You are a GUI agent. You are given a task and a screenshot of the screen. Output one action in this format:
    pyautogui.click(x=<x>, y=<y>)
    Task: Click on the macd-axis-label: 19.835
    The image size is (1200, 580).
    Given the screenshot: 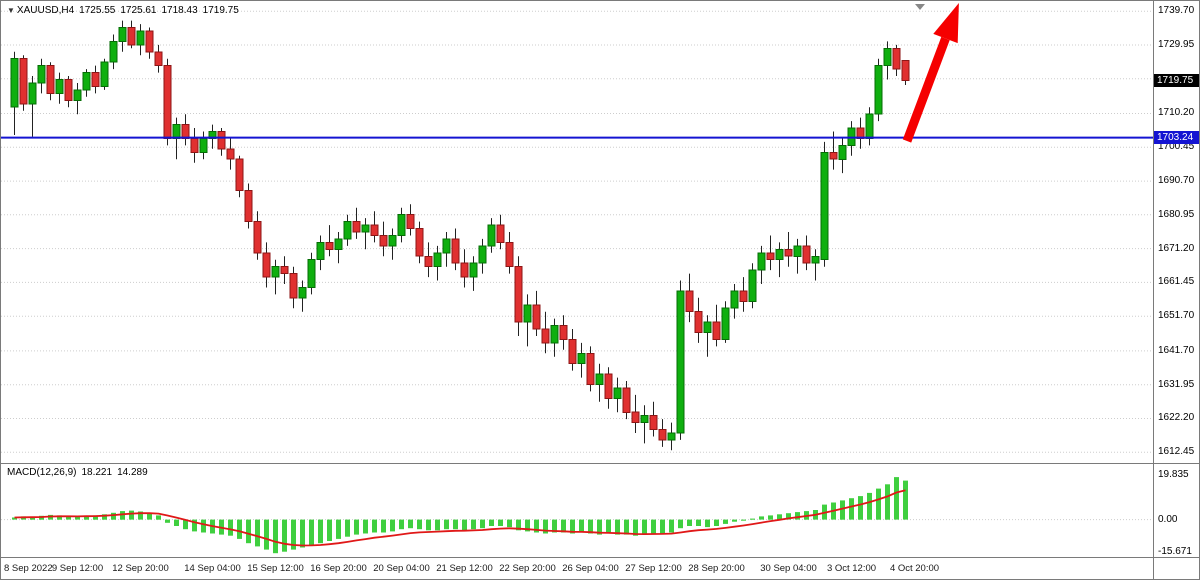 What is the action you would take?
    pyautogui.click(x=1173, y=474)
    